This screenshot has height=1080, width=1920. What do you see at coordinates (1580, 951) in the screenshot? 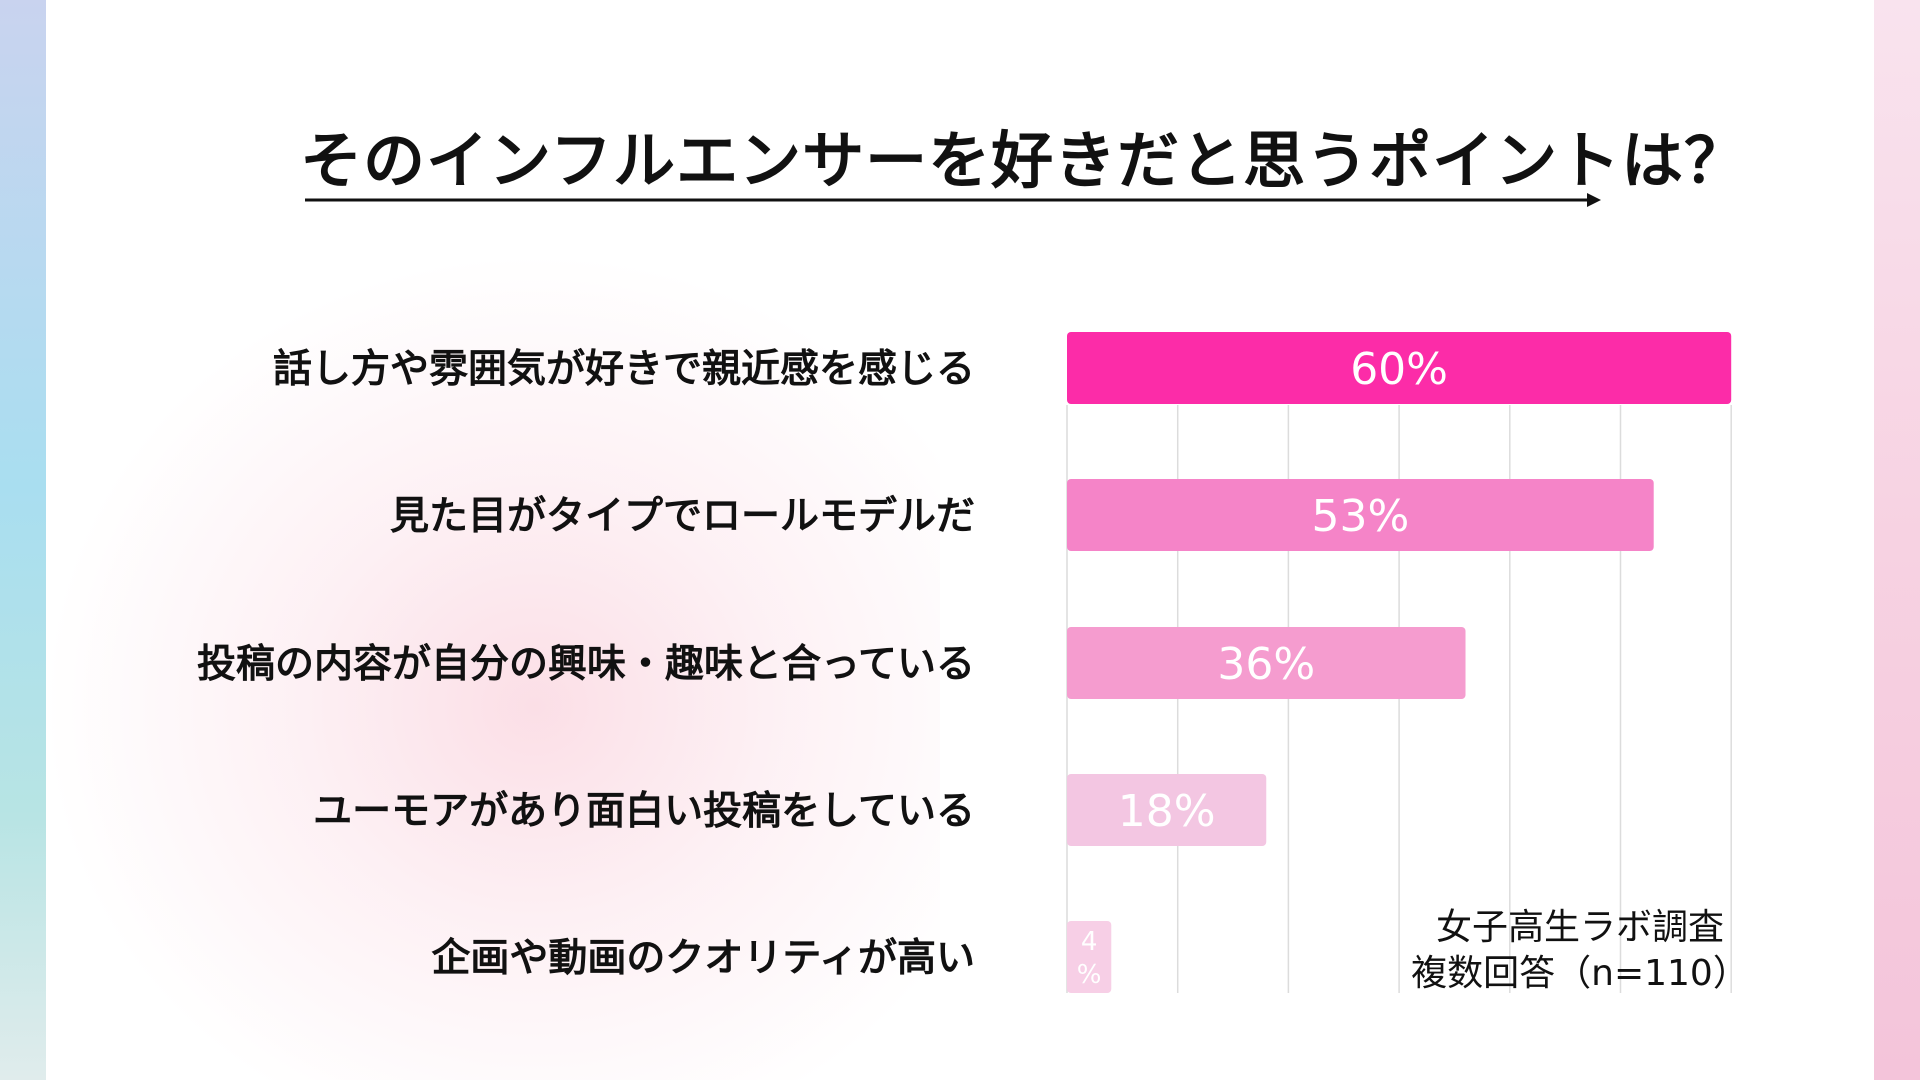
I see `source-note: 女子高生ラボ調査 複数回答（n=110）` at bounding box center [1580, 951].